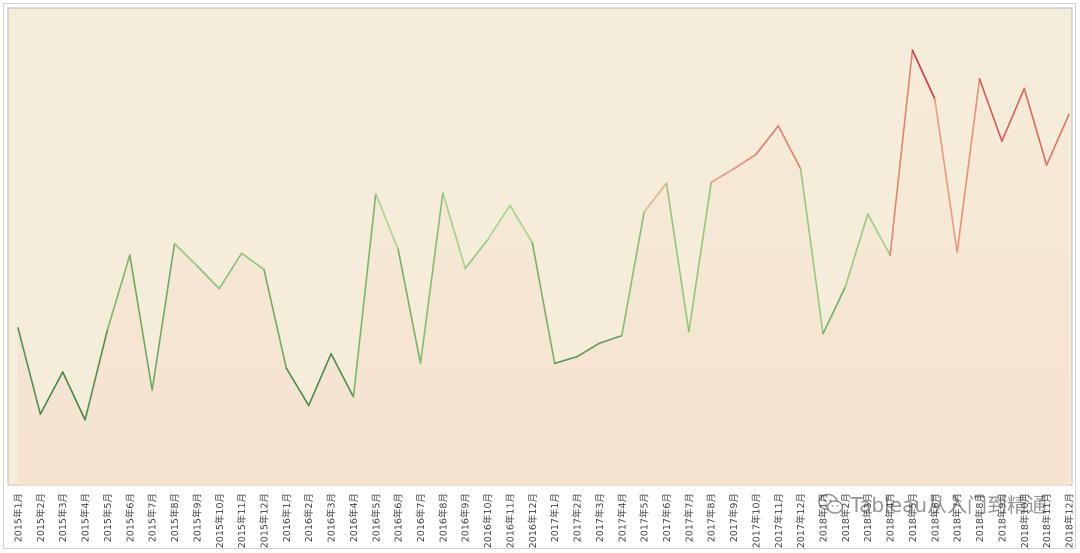 The width and height of the screenshot is (1080, 553). I want to click on x-tick-label: 2016年8月, so click(443, 517).